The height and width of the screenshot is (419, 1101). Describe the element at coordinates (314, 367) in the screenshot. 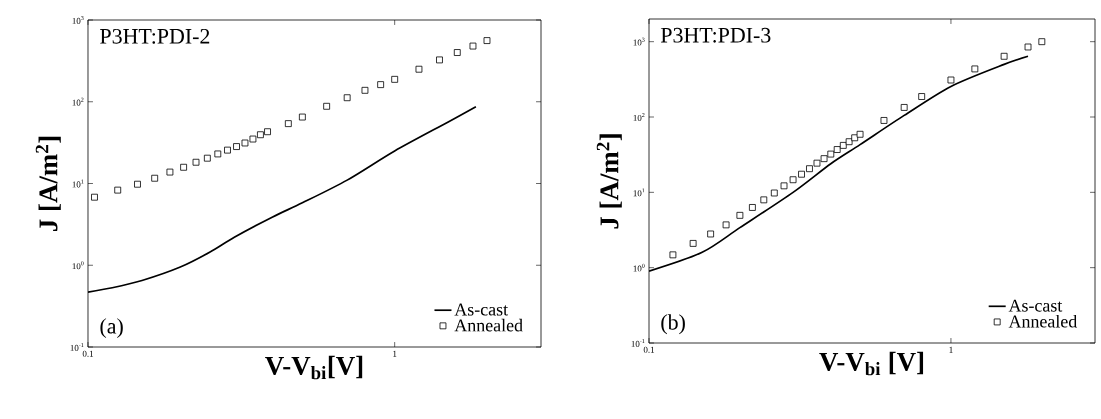

I see `x-axis-title: V-V$_{bi}$[V]` at that location.